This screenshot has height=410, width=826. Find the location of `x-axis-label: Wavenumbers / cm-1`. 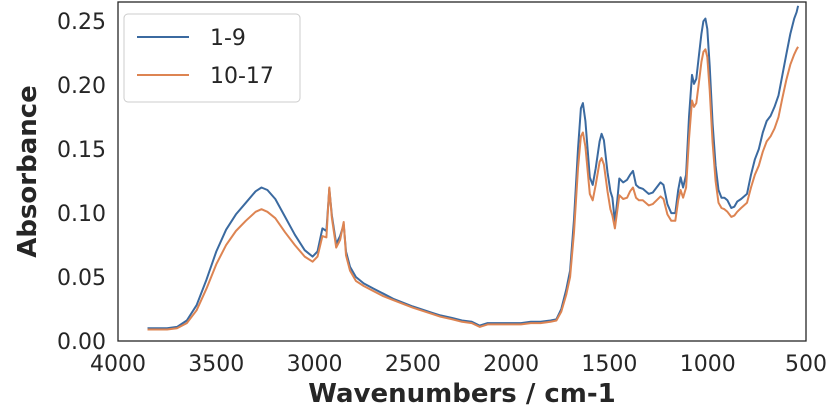

x-axis-label: Wavenumbers / cm-1 is located at coordinates (462, 394).